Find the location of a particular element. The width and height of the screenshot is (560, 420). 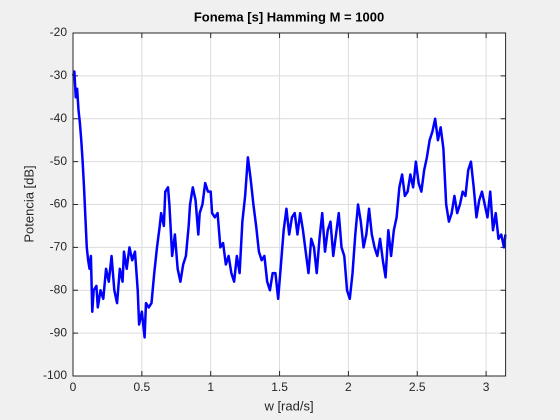

x-axis-label: w [rad/s] is located at coordinates (288, 405).